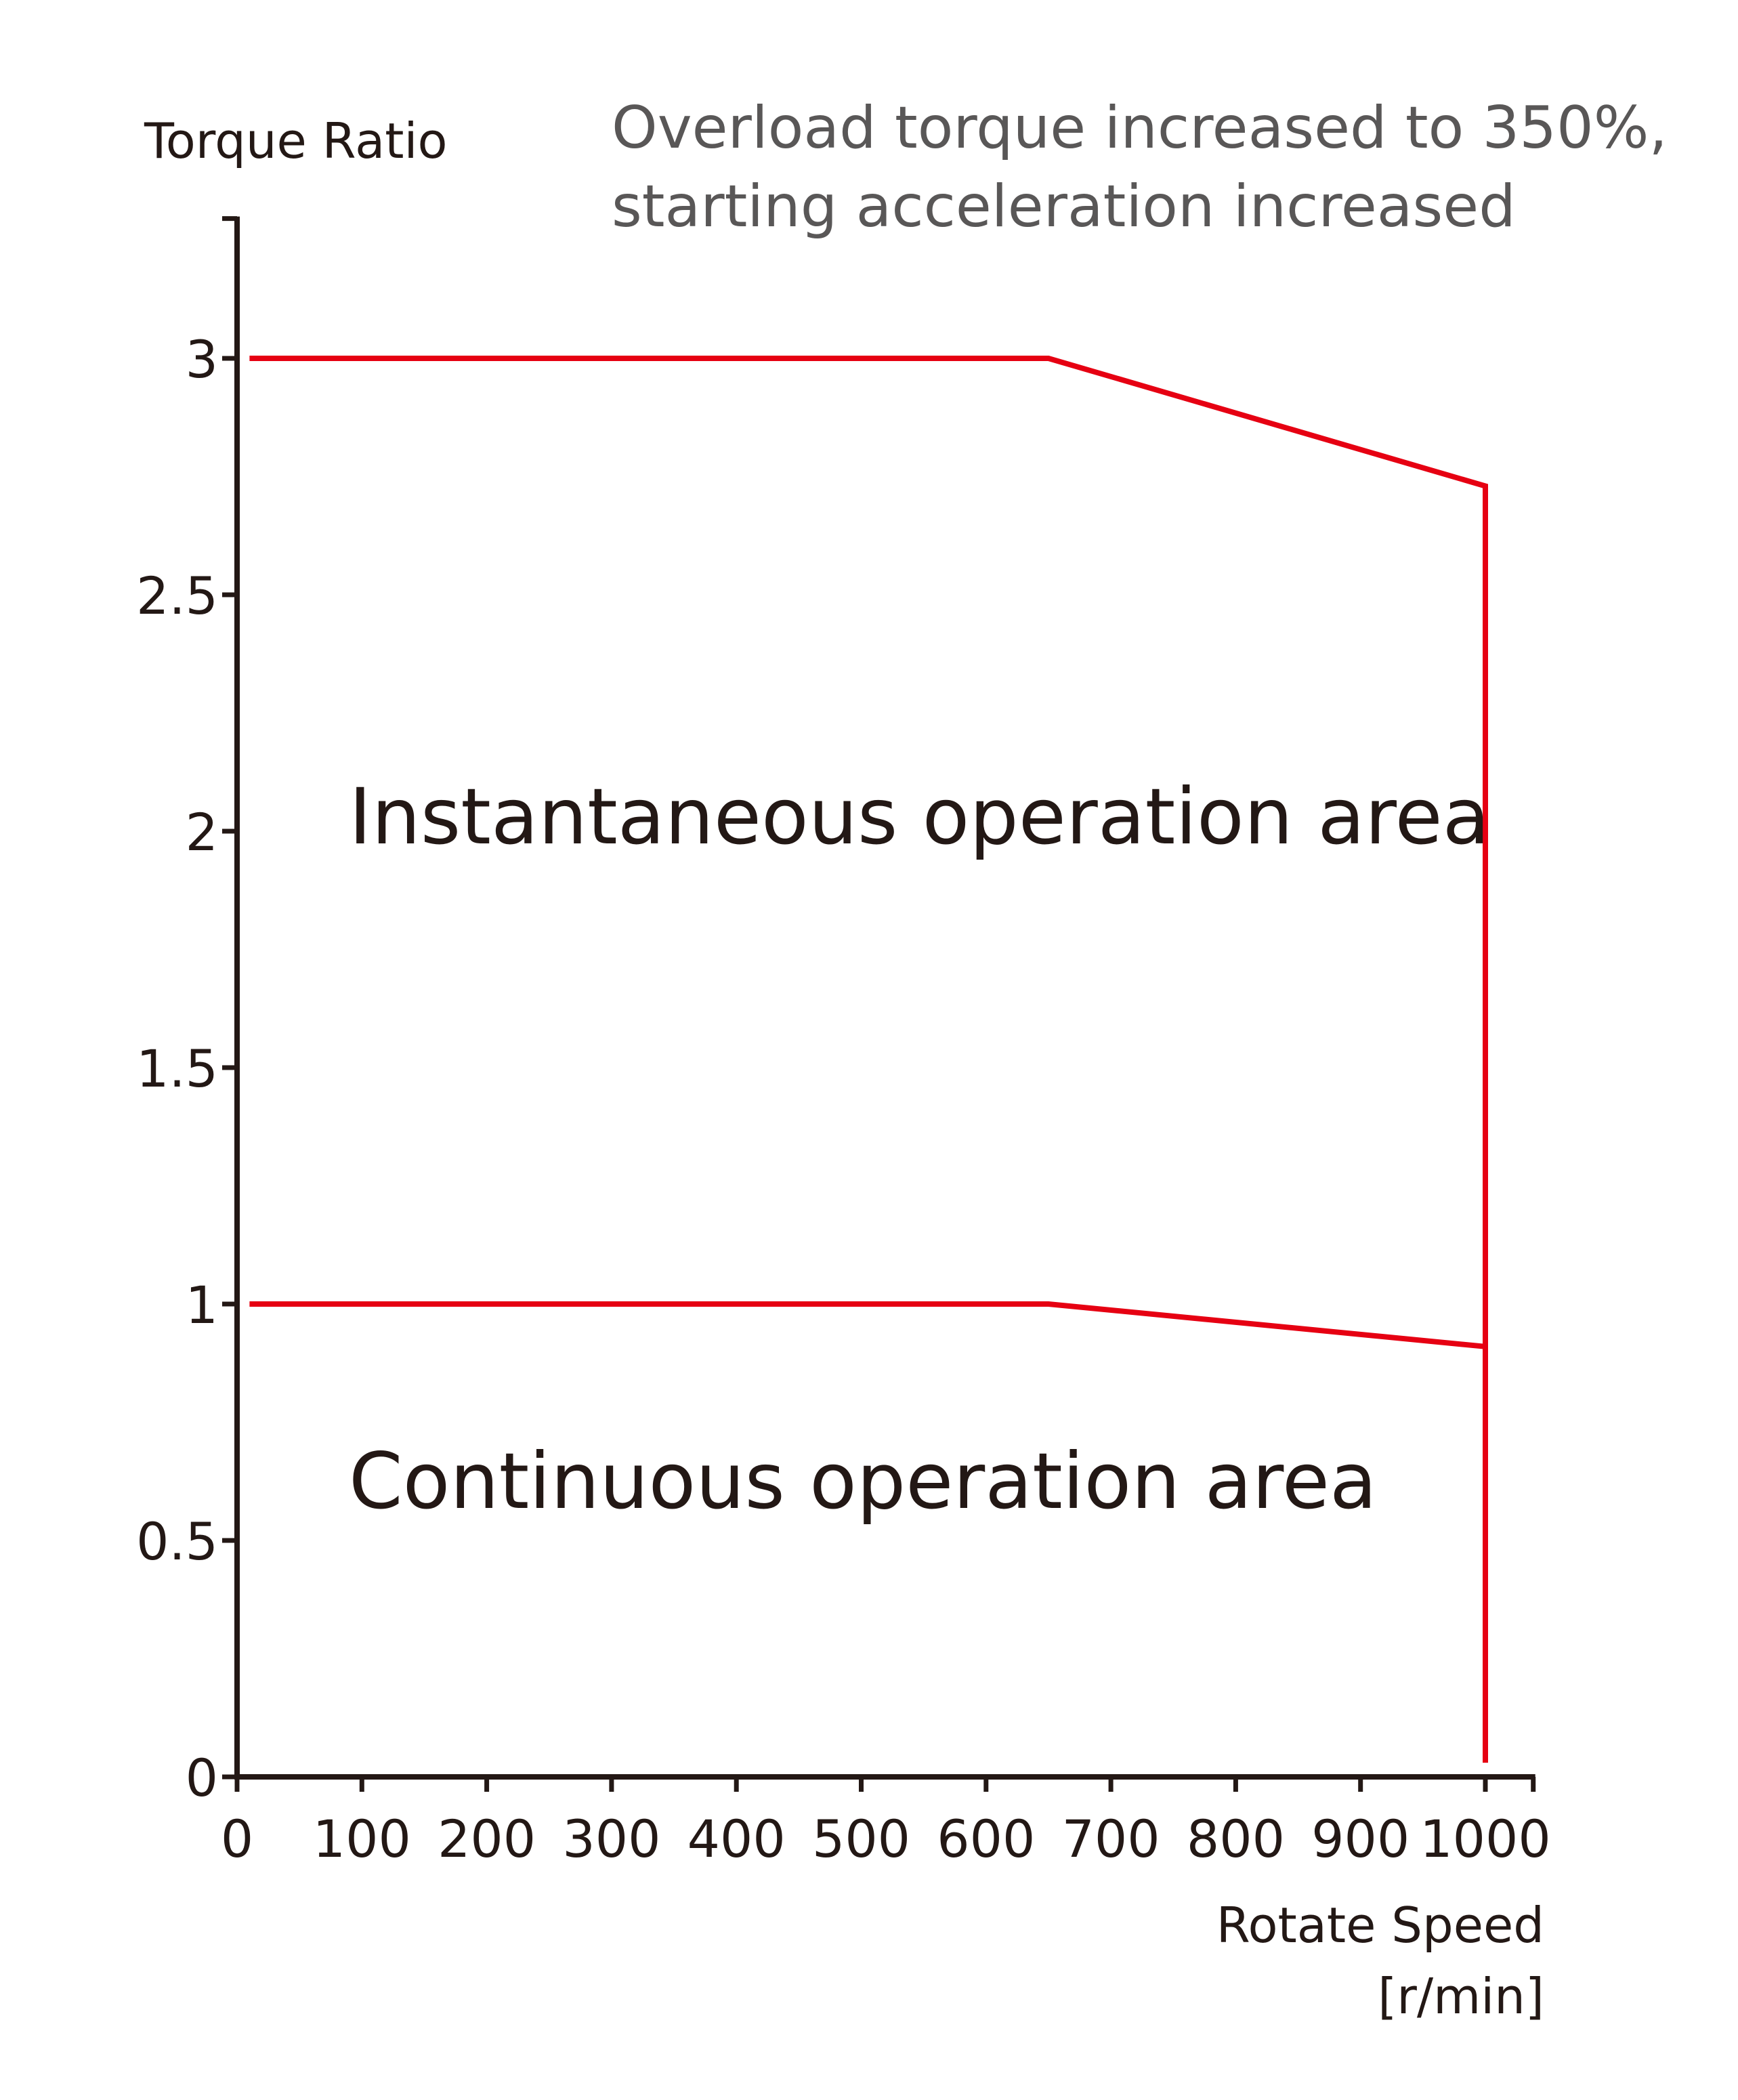 This screenshot has width=1738, height=2100. Describe the element at coordinates (919, 817) in the screenshot. I see `instantaneous-area-label: Instantaneous operation area` at that location.